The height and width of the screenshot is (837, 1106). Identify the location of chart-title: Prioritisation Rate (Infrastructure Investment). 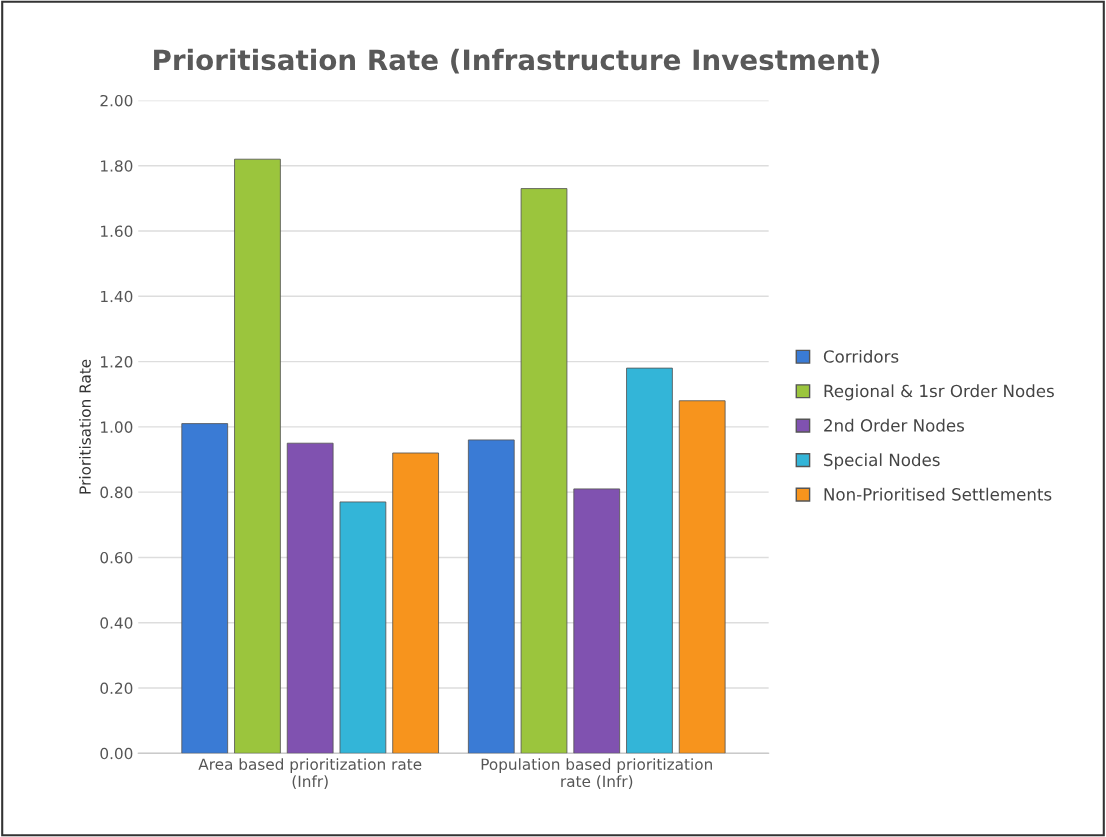
(517, 61).